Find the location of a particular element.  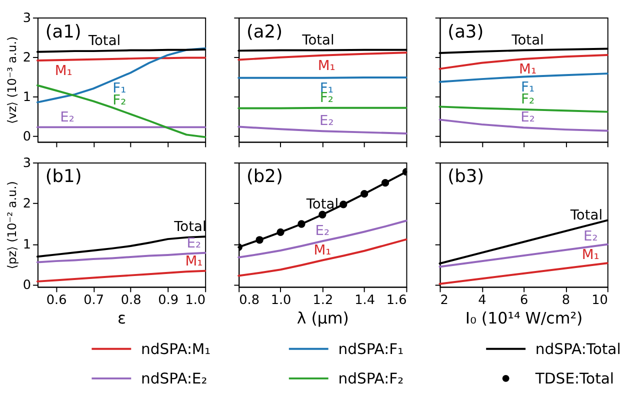

y-axis-title: ⟨vz⟩ (10⁻³ a.u.) is located at coordinates (12, 80).